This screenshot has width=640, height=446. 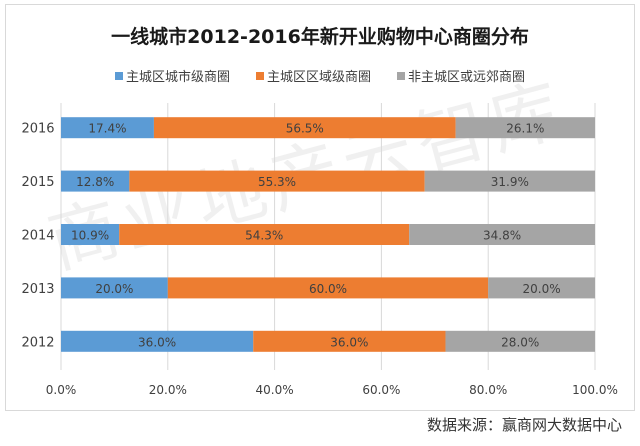 What do you see at coordinates (37, 236) in the screenshot?
I see `y-tick-label: 2014` at bounding box center [37, 236].